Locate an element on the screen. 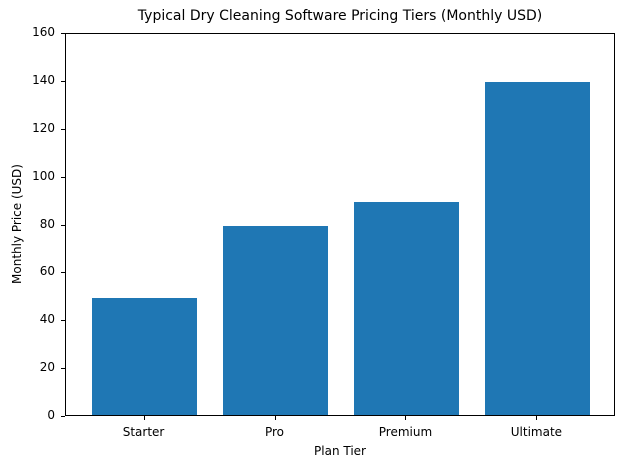 The image size is (630, 470). bar-pro is located at coordinates (275, 320).